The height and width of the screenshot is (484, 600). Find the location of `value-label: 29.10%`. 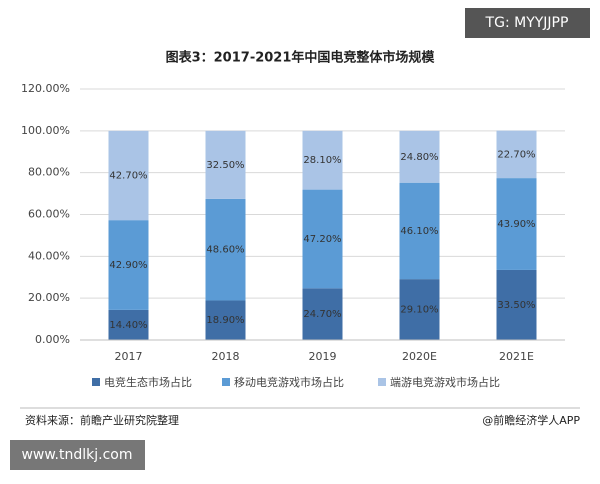

value-label: 29.10% is located at coordinates (419, 310).